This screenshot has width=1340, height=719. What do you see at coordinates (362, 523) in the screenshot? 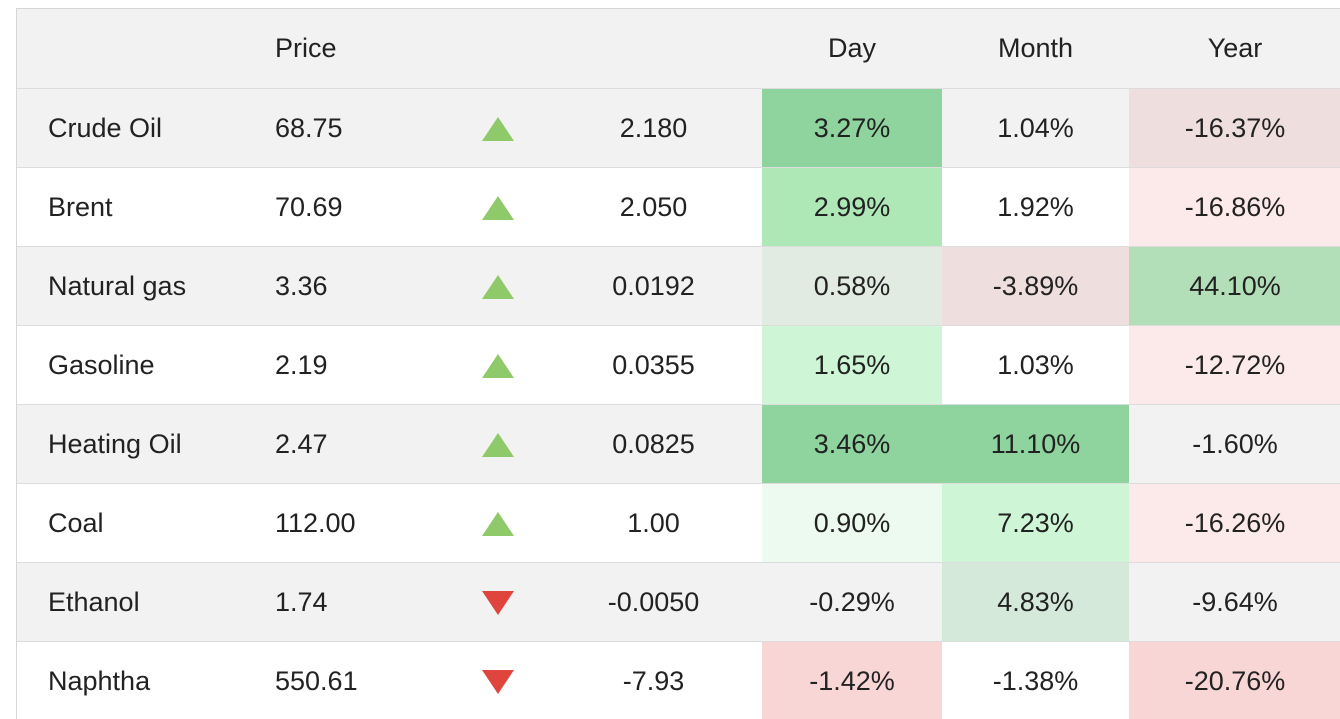
I see `commodity-price: 112.00` at bounding box center [362, 523].